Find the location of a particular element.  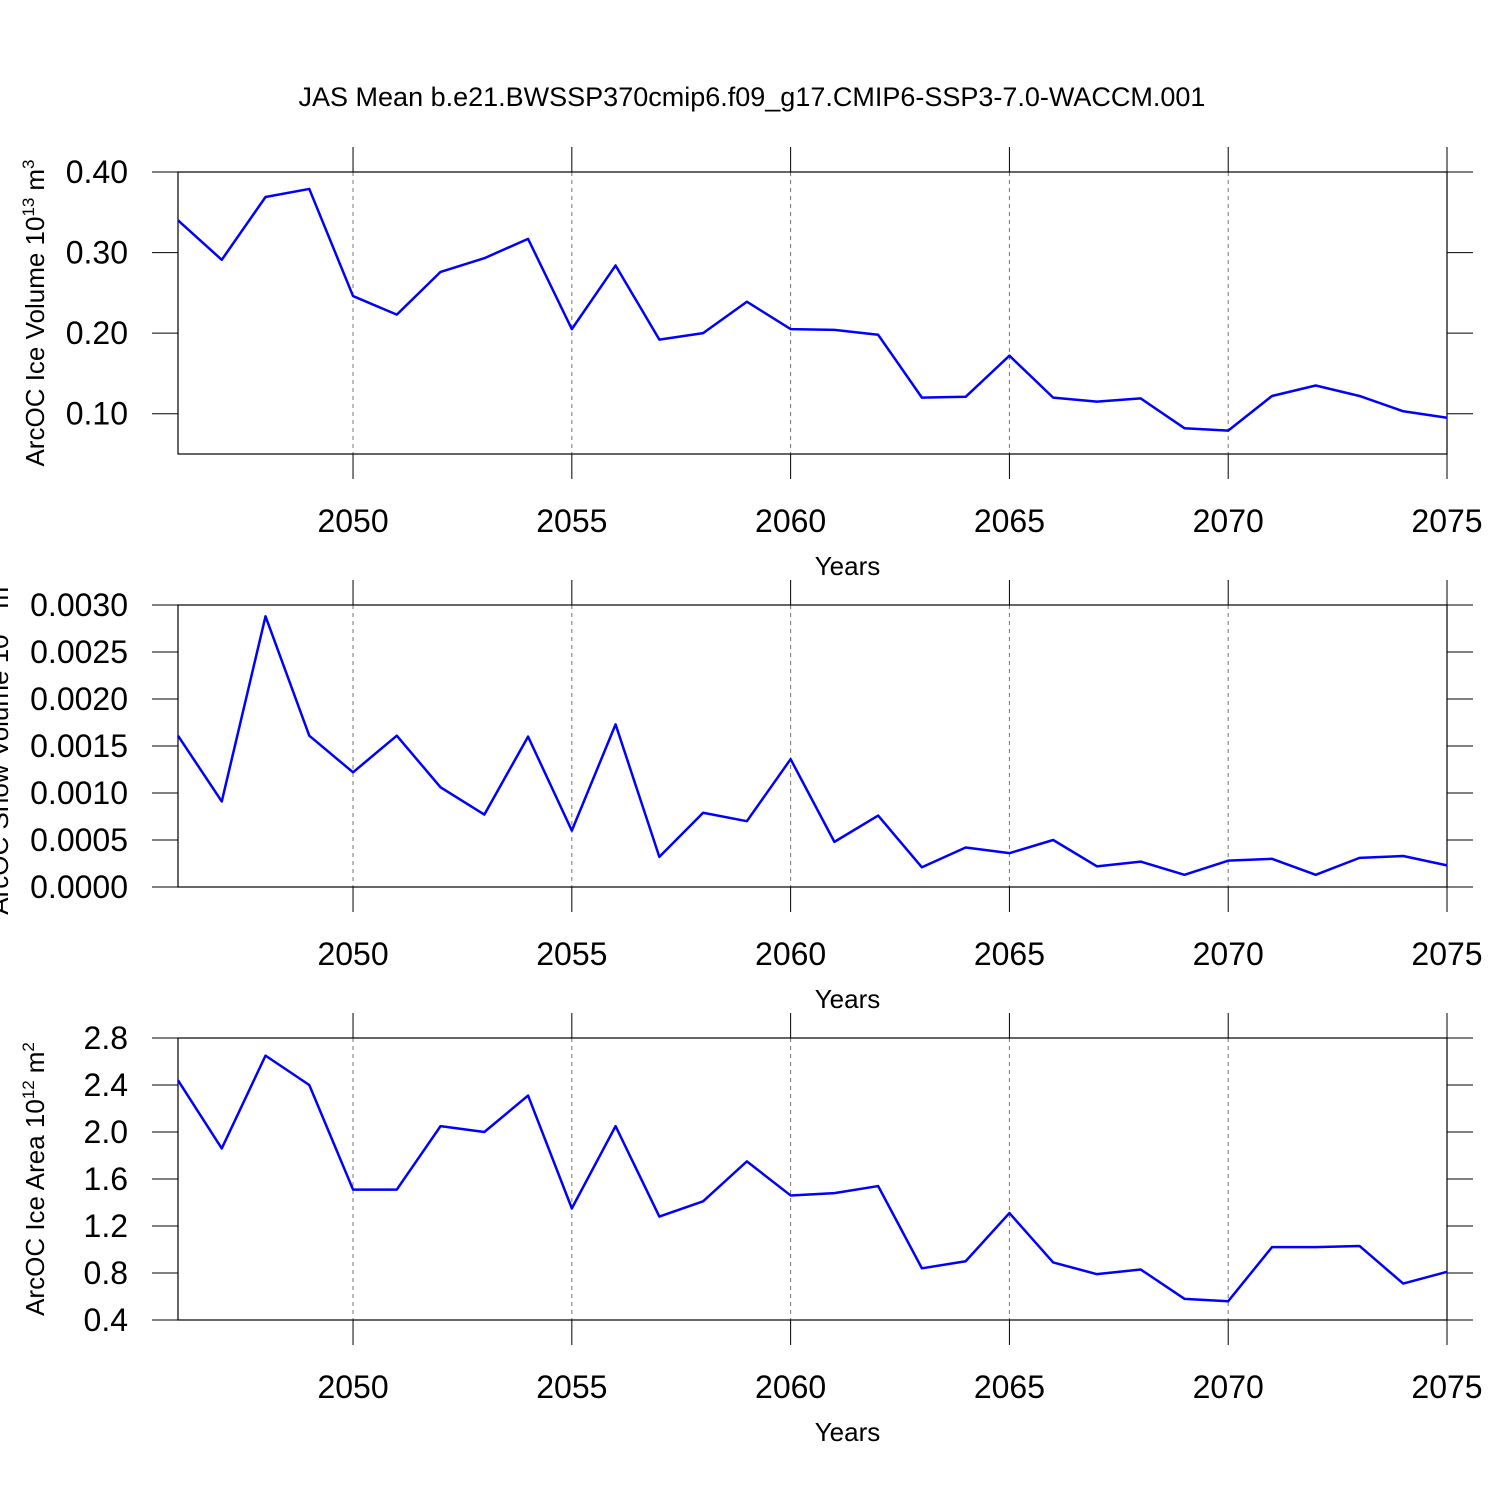

y-tick-label: 0.0020 is located at coordinates (79, 699).